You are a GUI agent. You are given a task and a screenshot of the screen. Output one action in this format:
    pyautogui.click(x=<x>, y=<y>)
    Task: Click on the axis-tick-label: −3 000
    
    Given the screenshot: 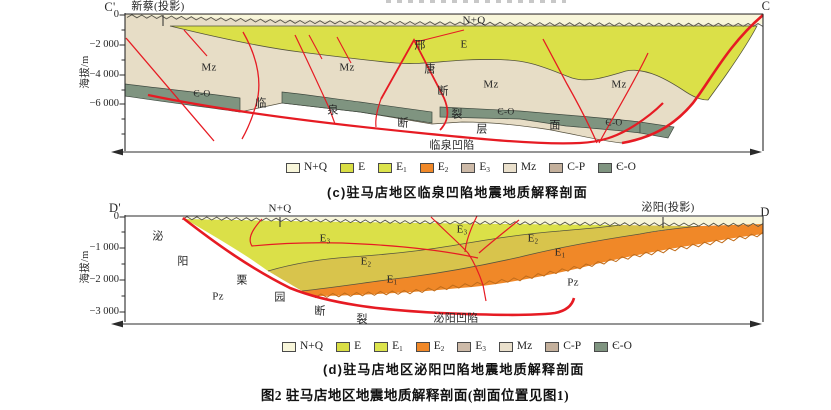 What is the action you would take?
    pyautogui.click(x=104, y=311)
    